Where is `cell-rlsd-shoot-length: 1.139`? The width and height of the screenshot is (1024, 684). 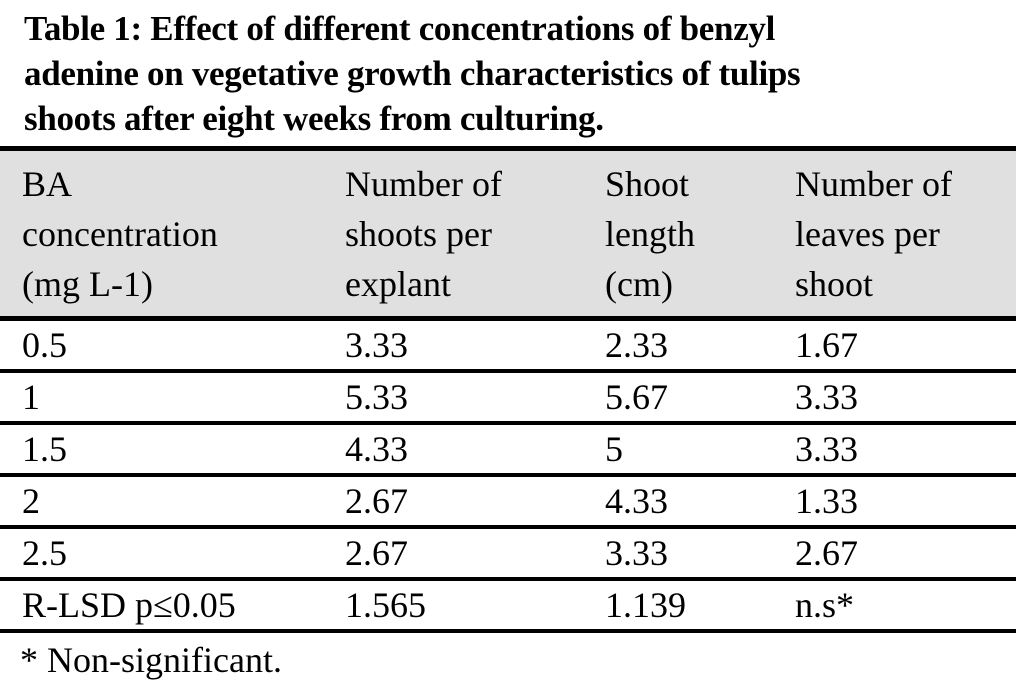 cell-rlsd-shoot-length: 1.139 is located at coordinates (700, 606).